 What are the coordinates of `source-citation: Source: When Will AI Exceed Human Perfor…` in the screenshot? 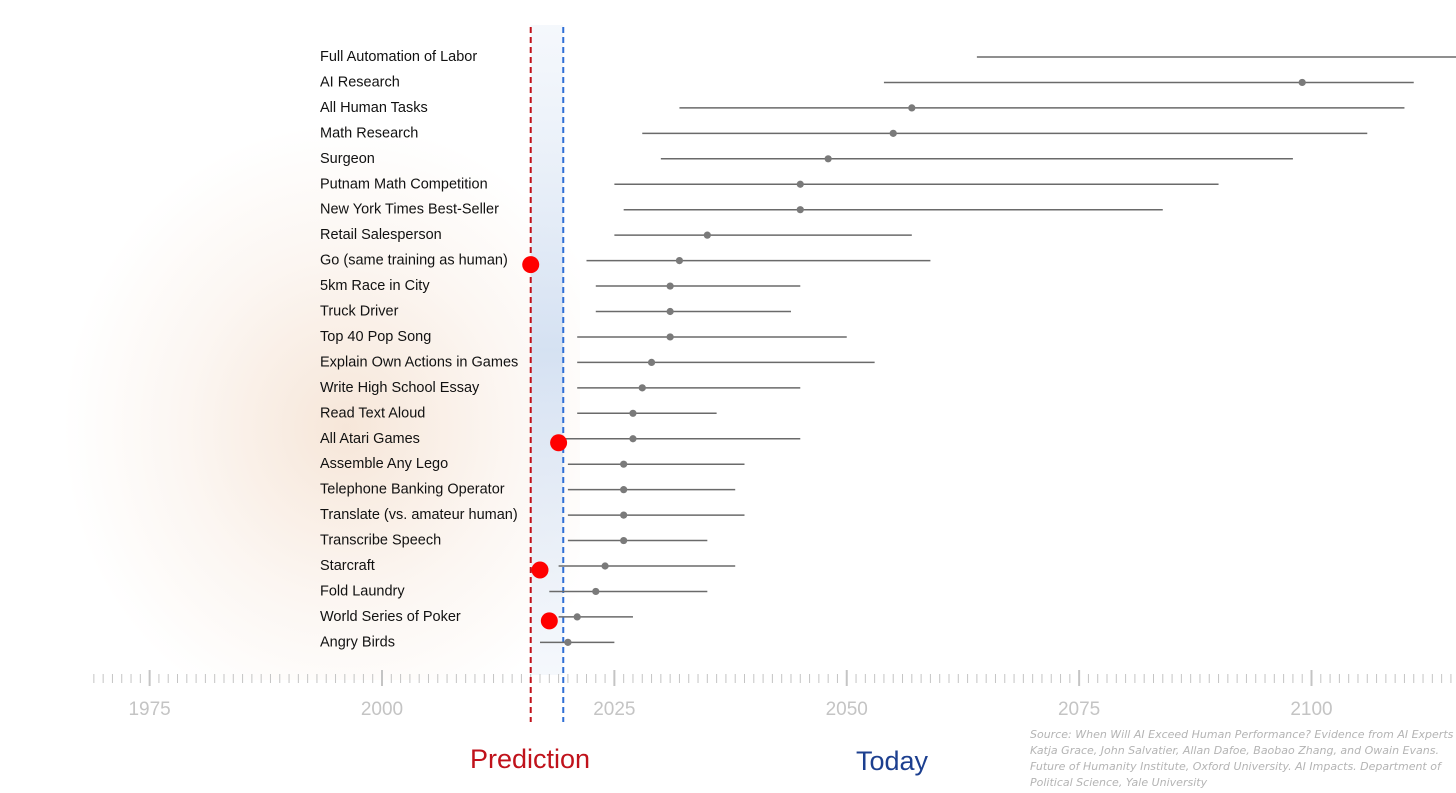 It's located at (1242, 759).